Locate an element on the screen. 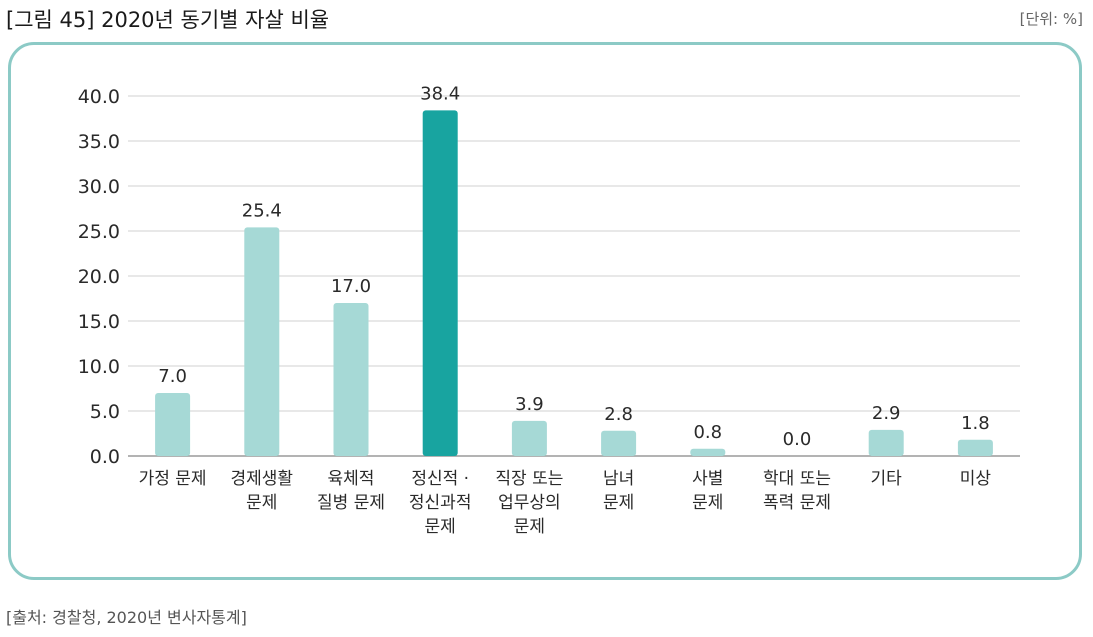 This screenshot has height=637, width=1093. x-category-label: 직장 또는 is located at coordinates (529, 479).